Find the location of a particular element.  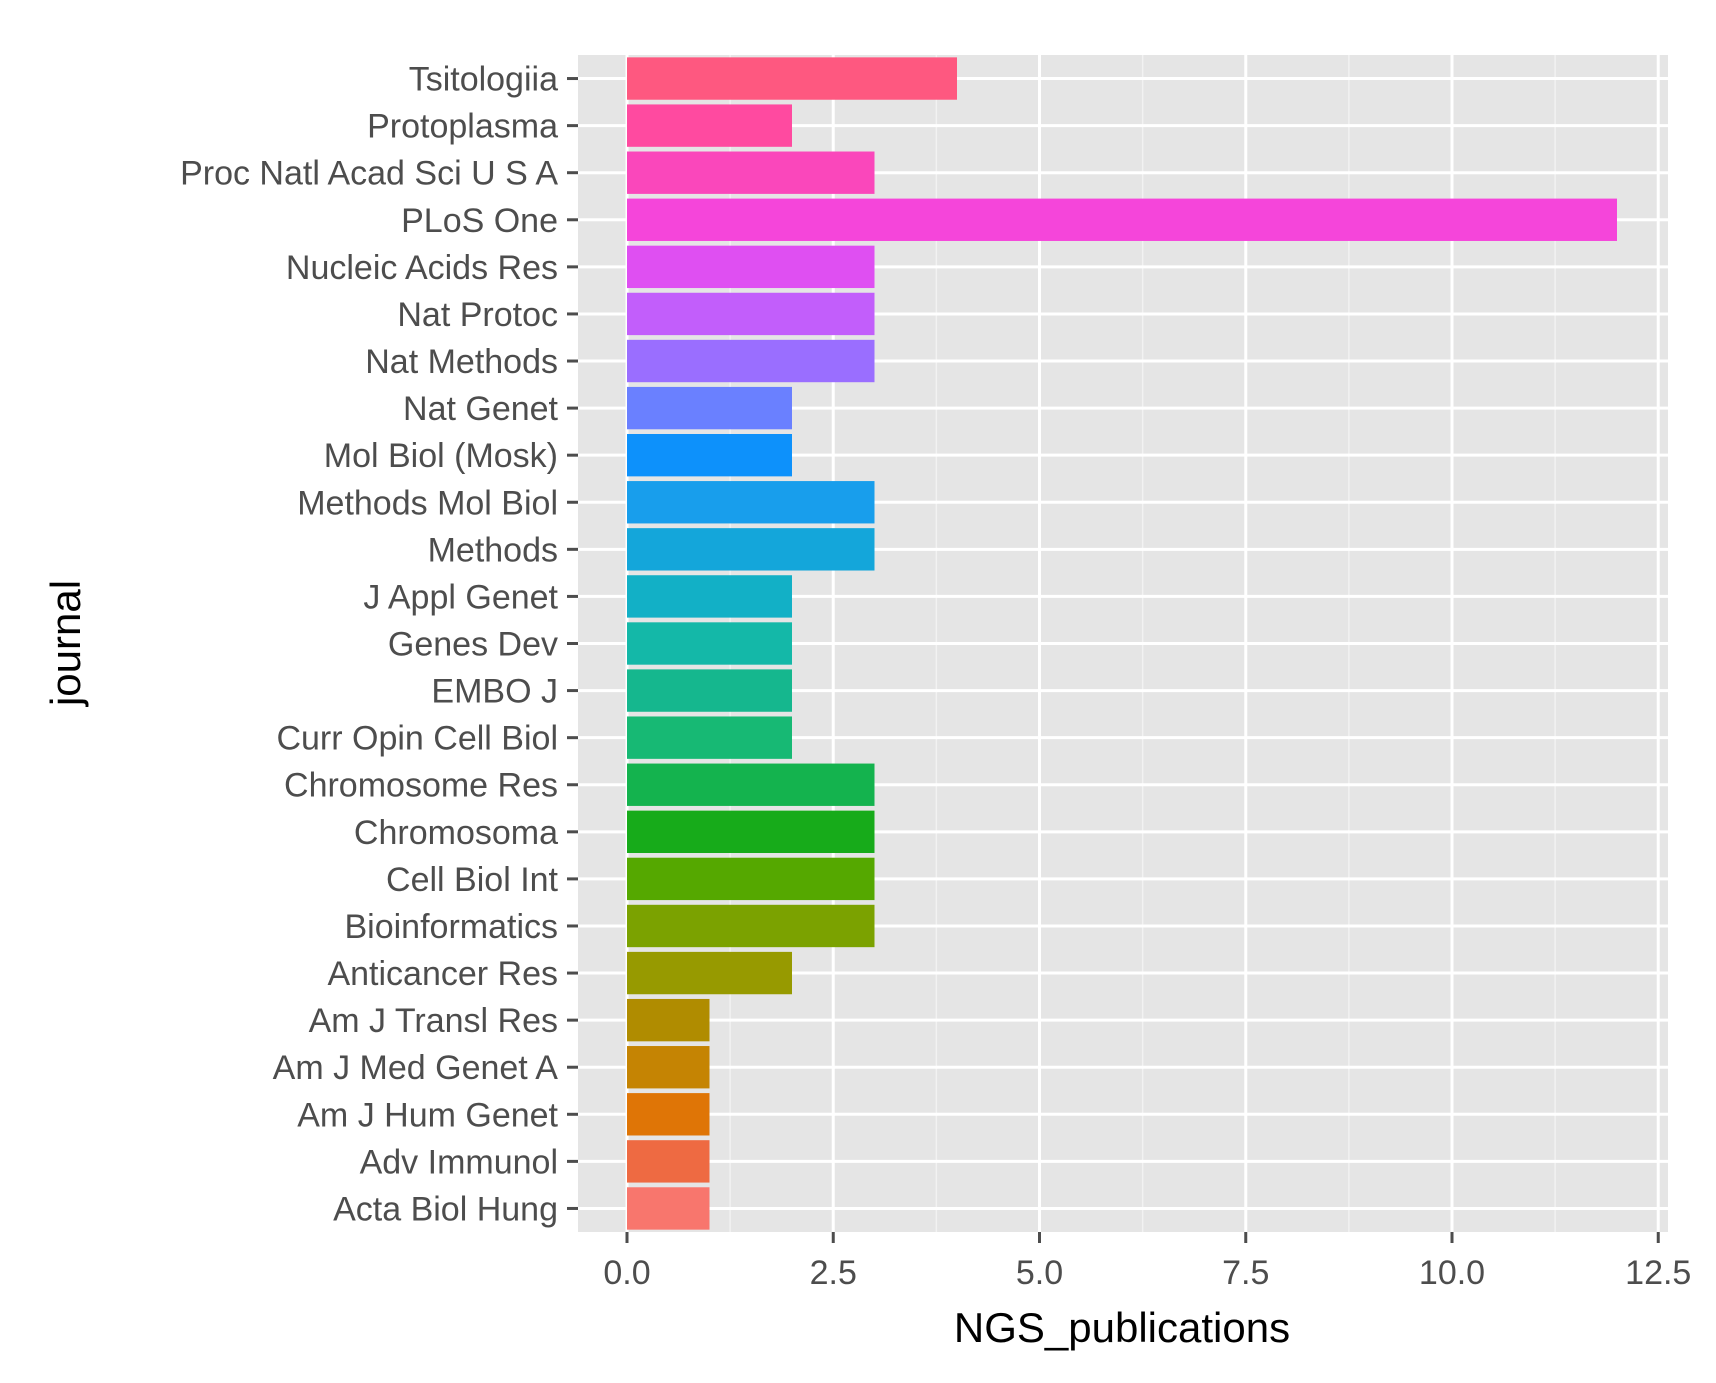

x-tick-label: 5.0 is located at coordinates (1039, 1273).